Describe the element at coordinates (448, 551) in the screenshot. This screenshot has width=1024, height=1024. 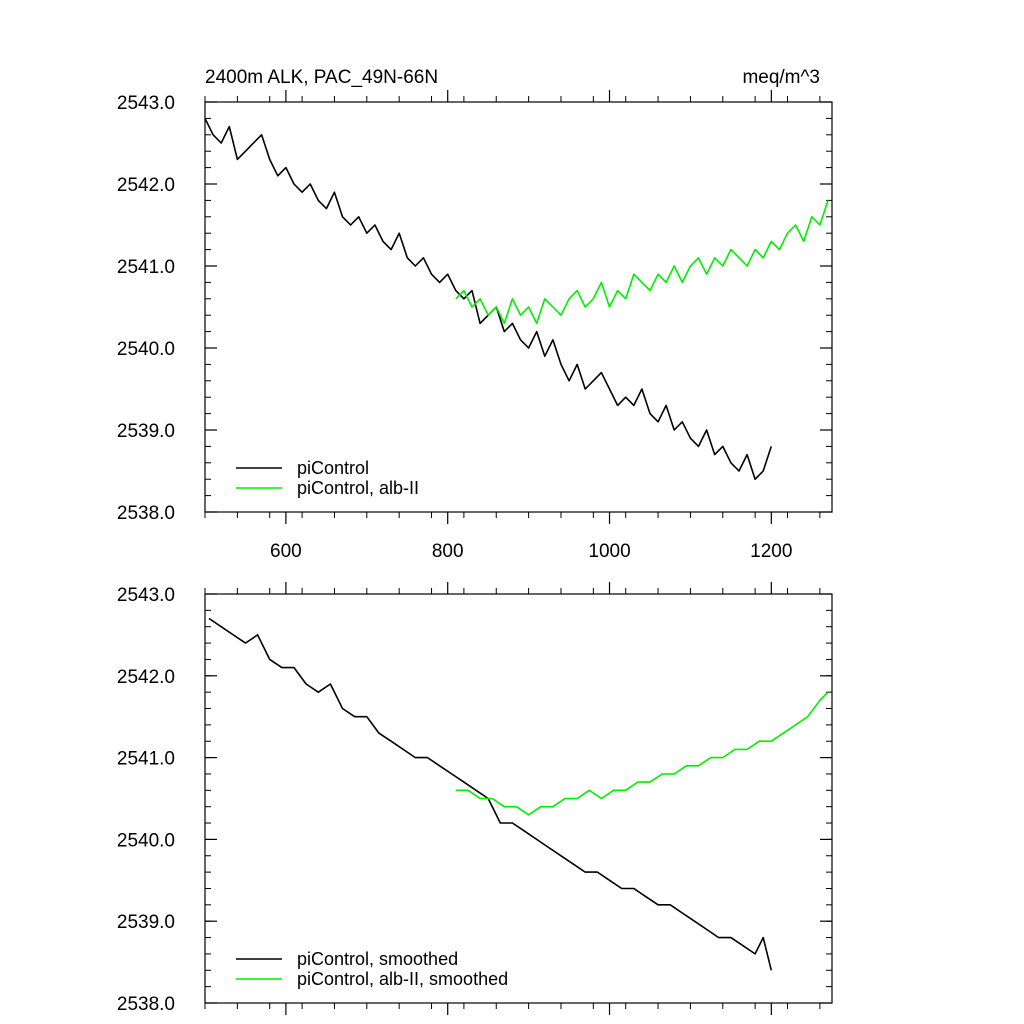
I see `x-tick-label: 800` at that location.